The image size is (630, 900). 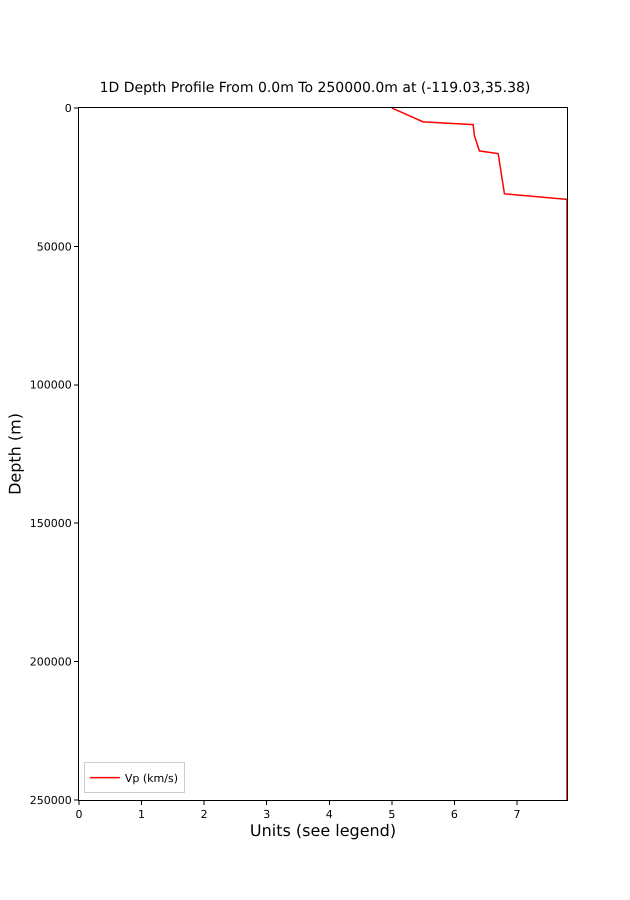 What do you see at coordinates (54, 247) in the screenshot?
I see `y-tick-label: 50000` at bounding box center [54, 247].